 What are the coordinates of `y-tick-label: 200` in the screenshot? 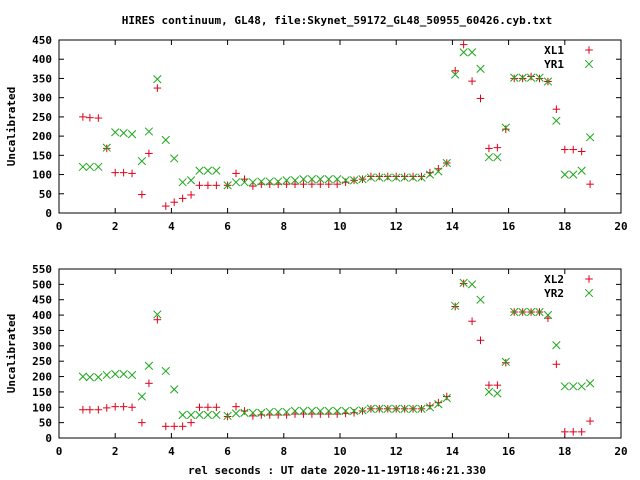 It's located at (42, 136).